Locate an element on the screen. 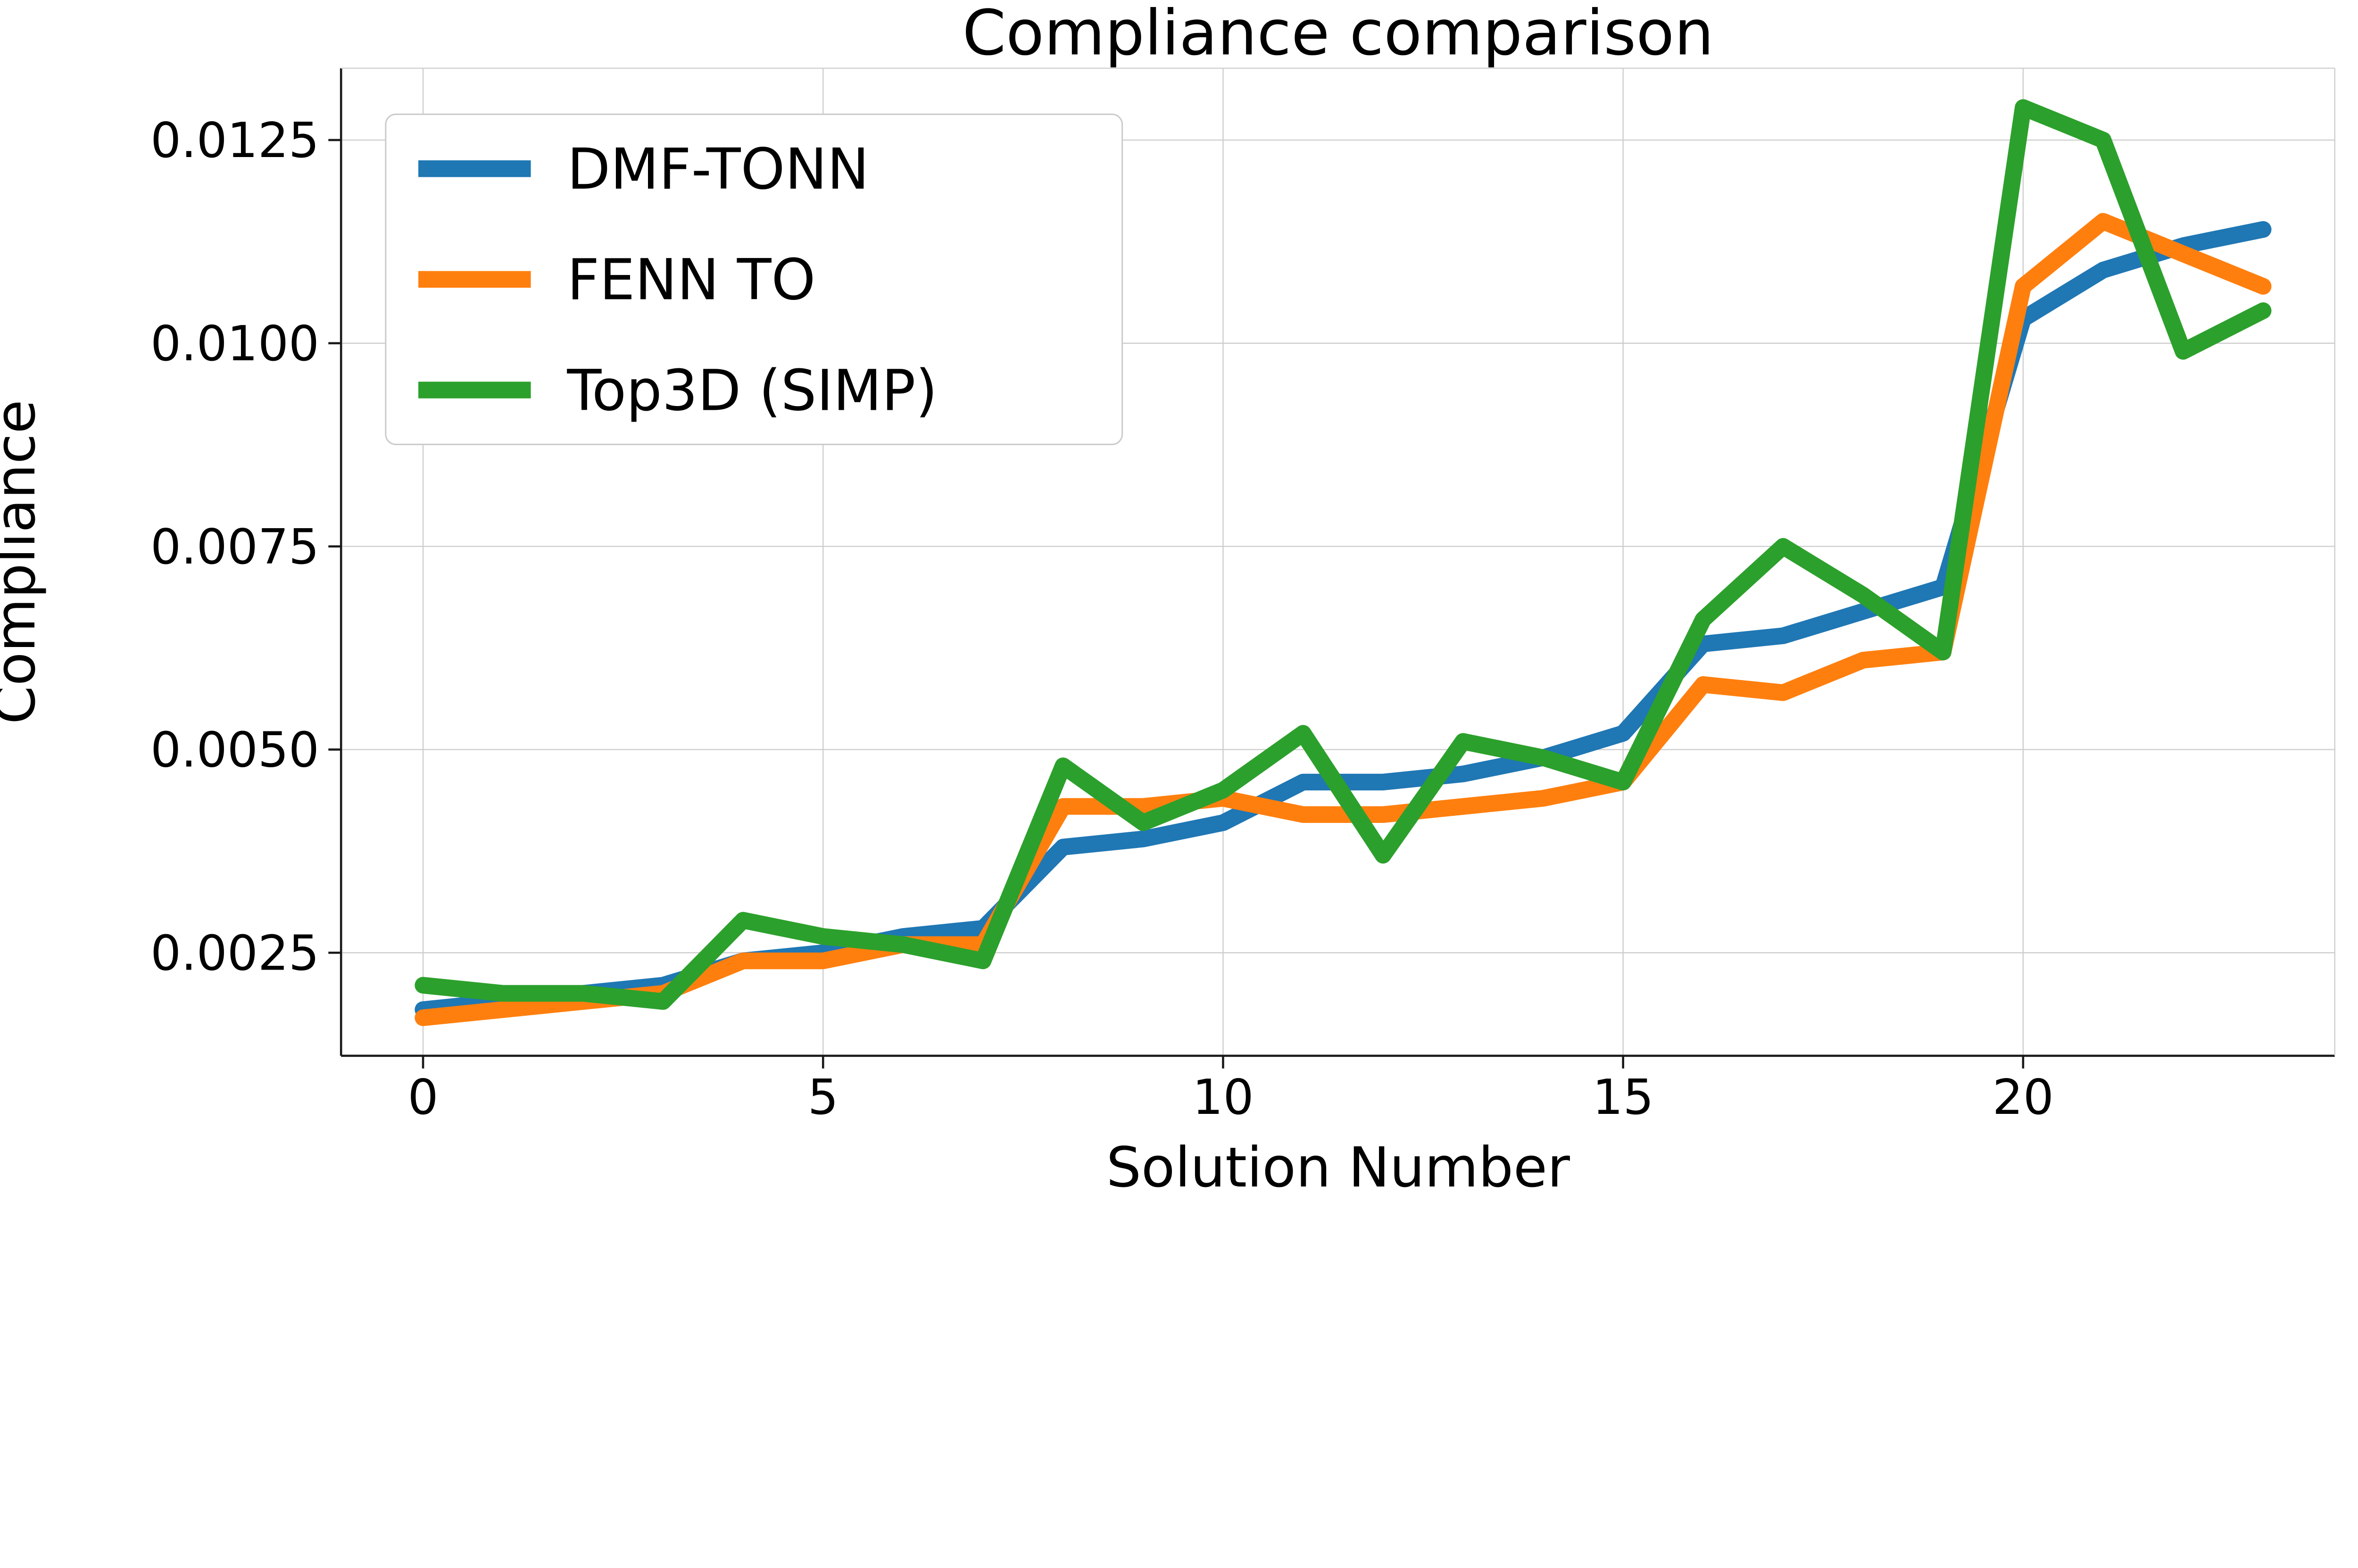 This screenshot has width=2358, height=1568. x-axis-label: Solution Number is located at coordinates (1338, 1167).